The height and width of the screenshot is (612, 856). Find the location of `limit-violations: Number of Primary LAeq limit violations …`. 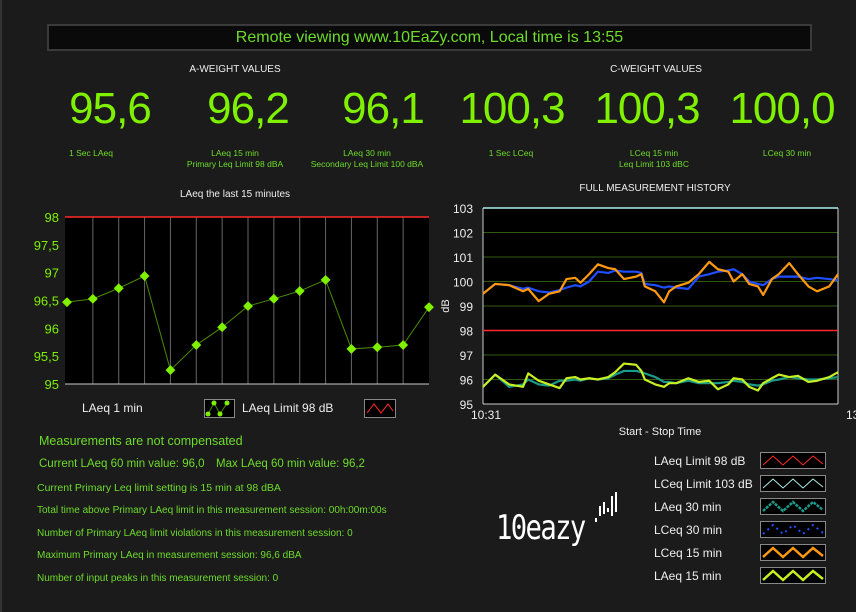

limit-violations: Number of Primary LAeq limit violations … is located at coordinates (195, 533).